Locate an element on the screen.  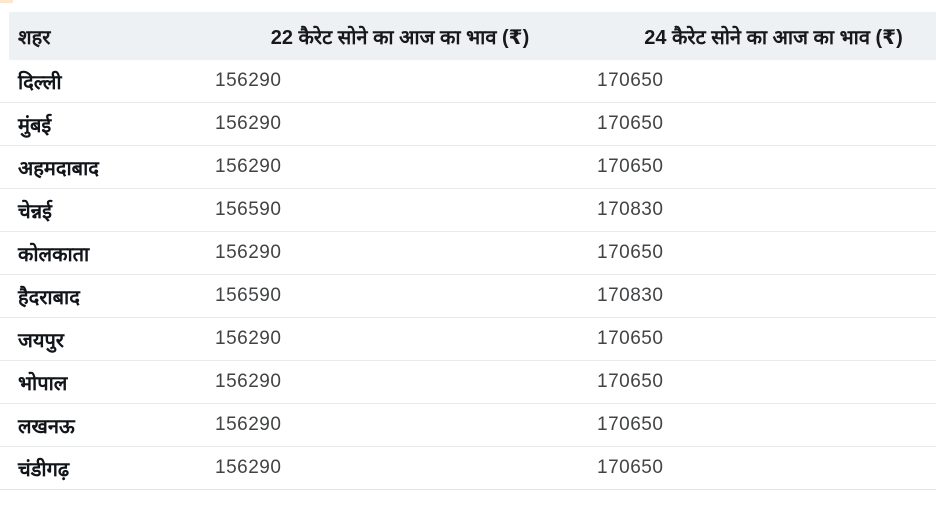
table-row: चंडीगढ़ 156290 170650 is located at coordinates (468, 468).